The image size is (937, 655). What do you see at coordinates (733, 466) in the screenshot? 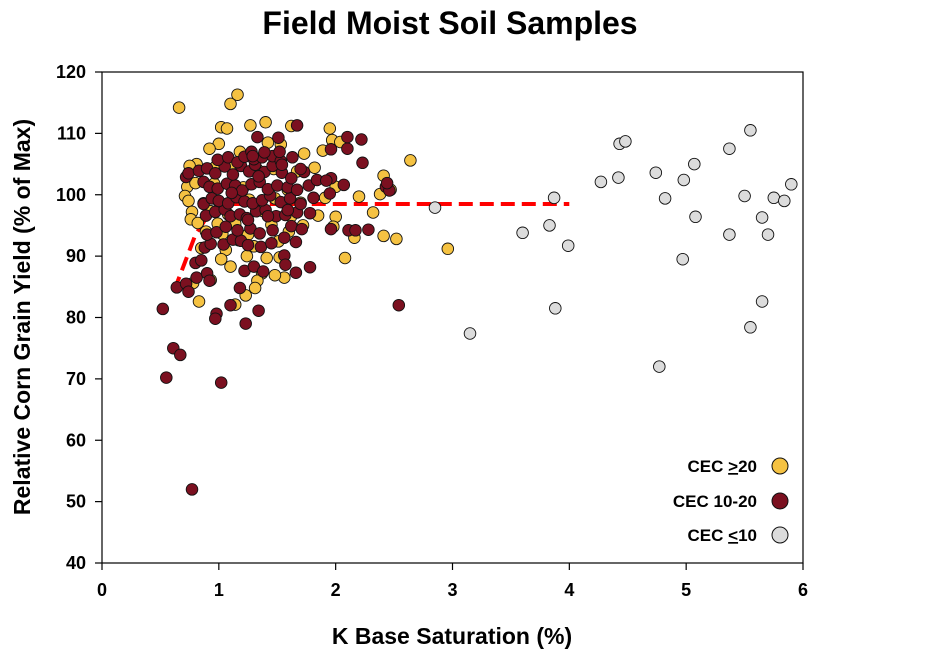
I see `legend-label-part: >` at bounding box center [733, 466].